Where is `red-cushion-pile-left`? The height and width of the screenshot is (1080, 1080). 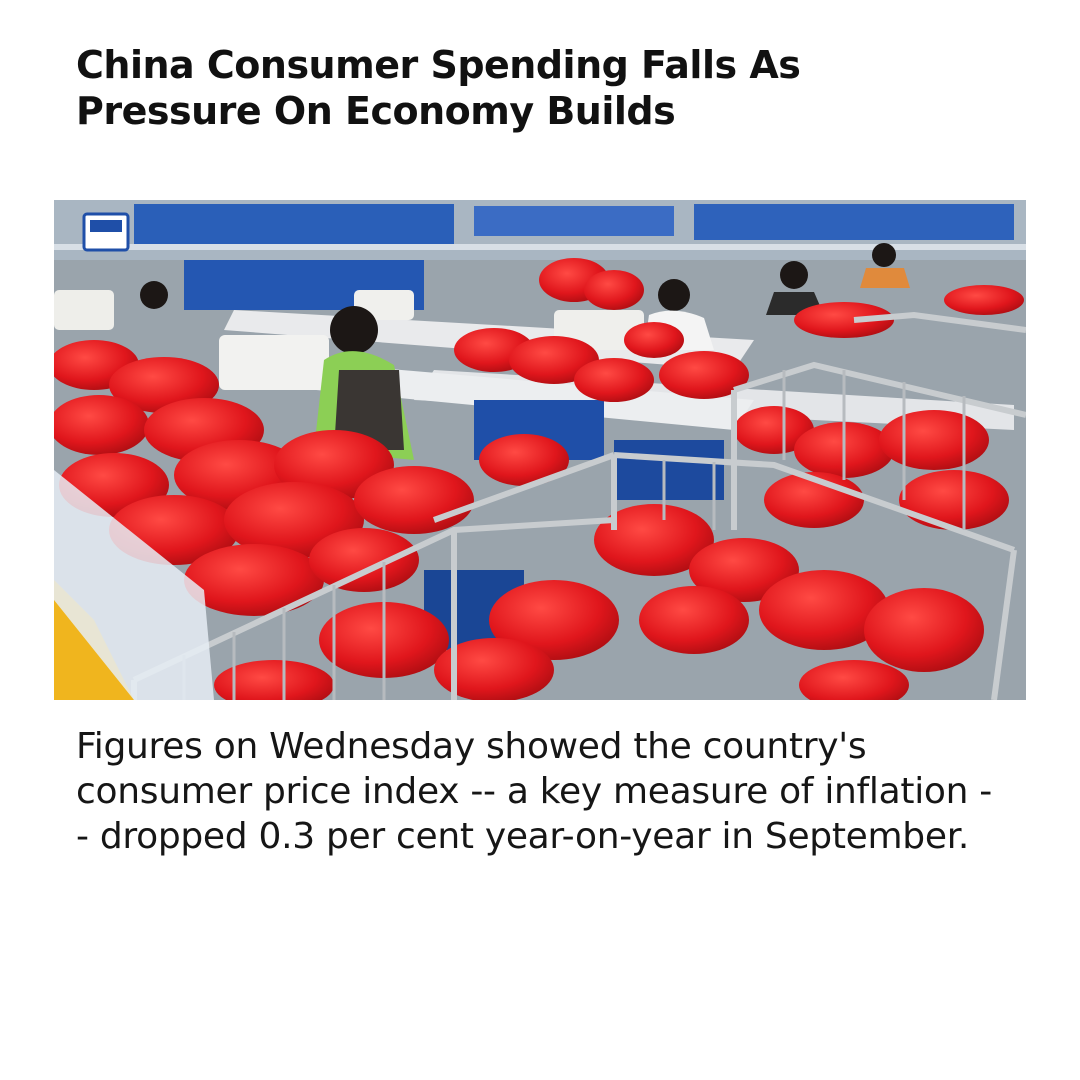
red-cushion-pile-left is located at coordinates (311, 478).